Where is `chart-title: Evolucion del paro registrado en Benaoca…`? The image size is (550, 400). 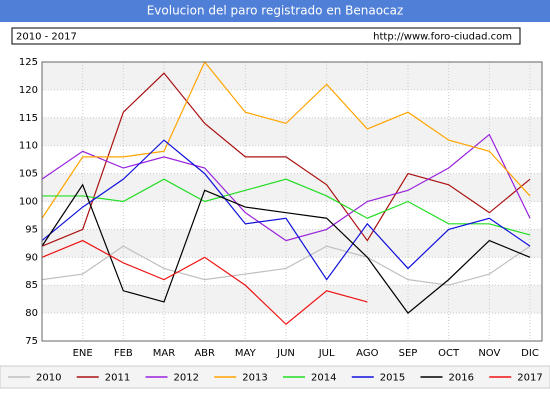
chart-title: Evolucion del paro registrado en Benaoca… is located at coordinates (275, 11).